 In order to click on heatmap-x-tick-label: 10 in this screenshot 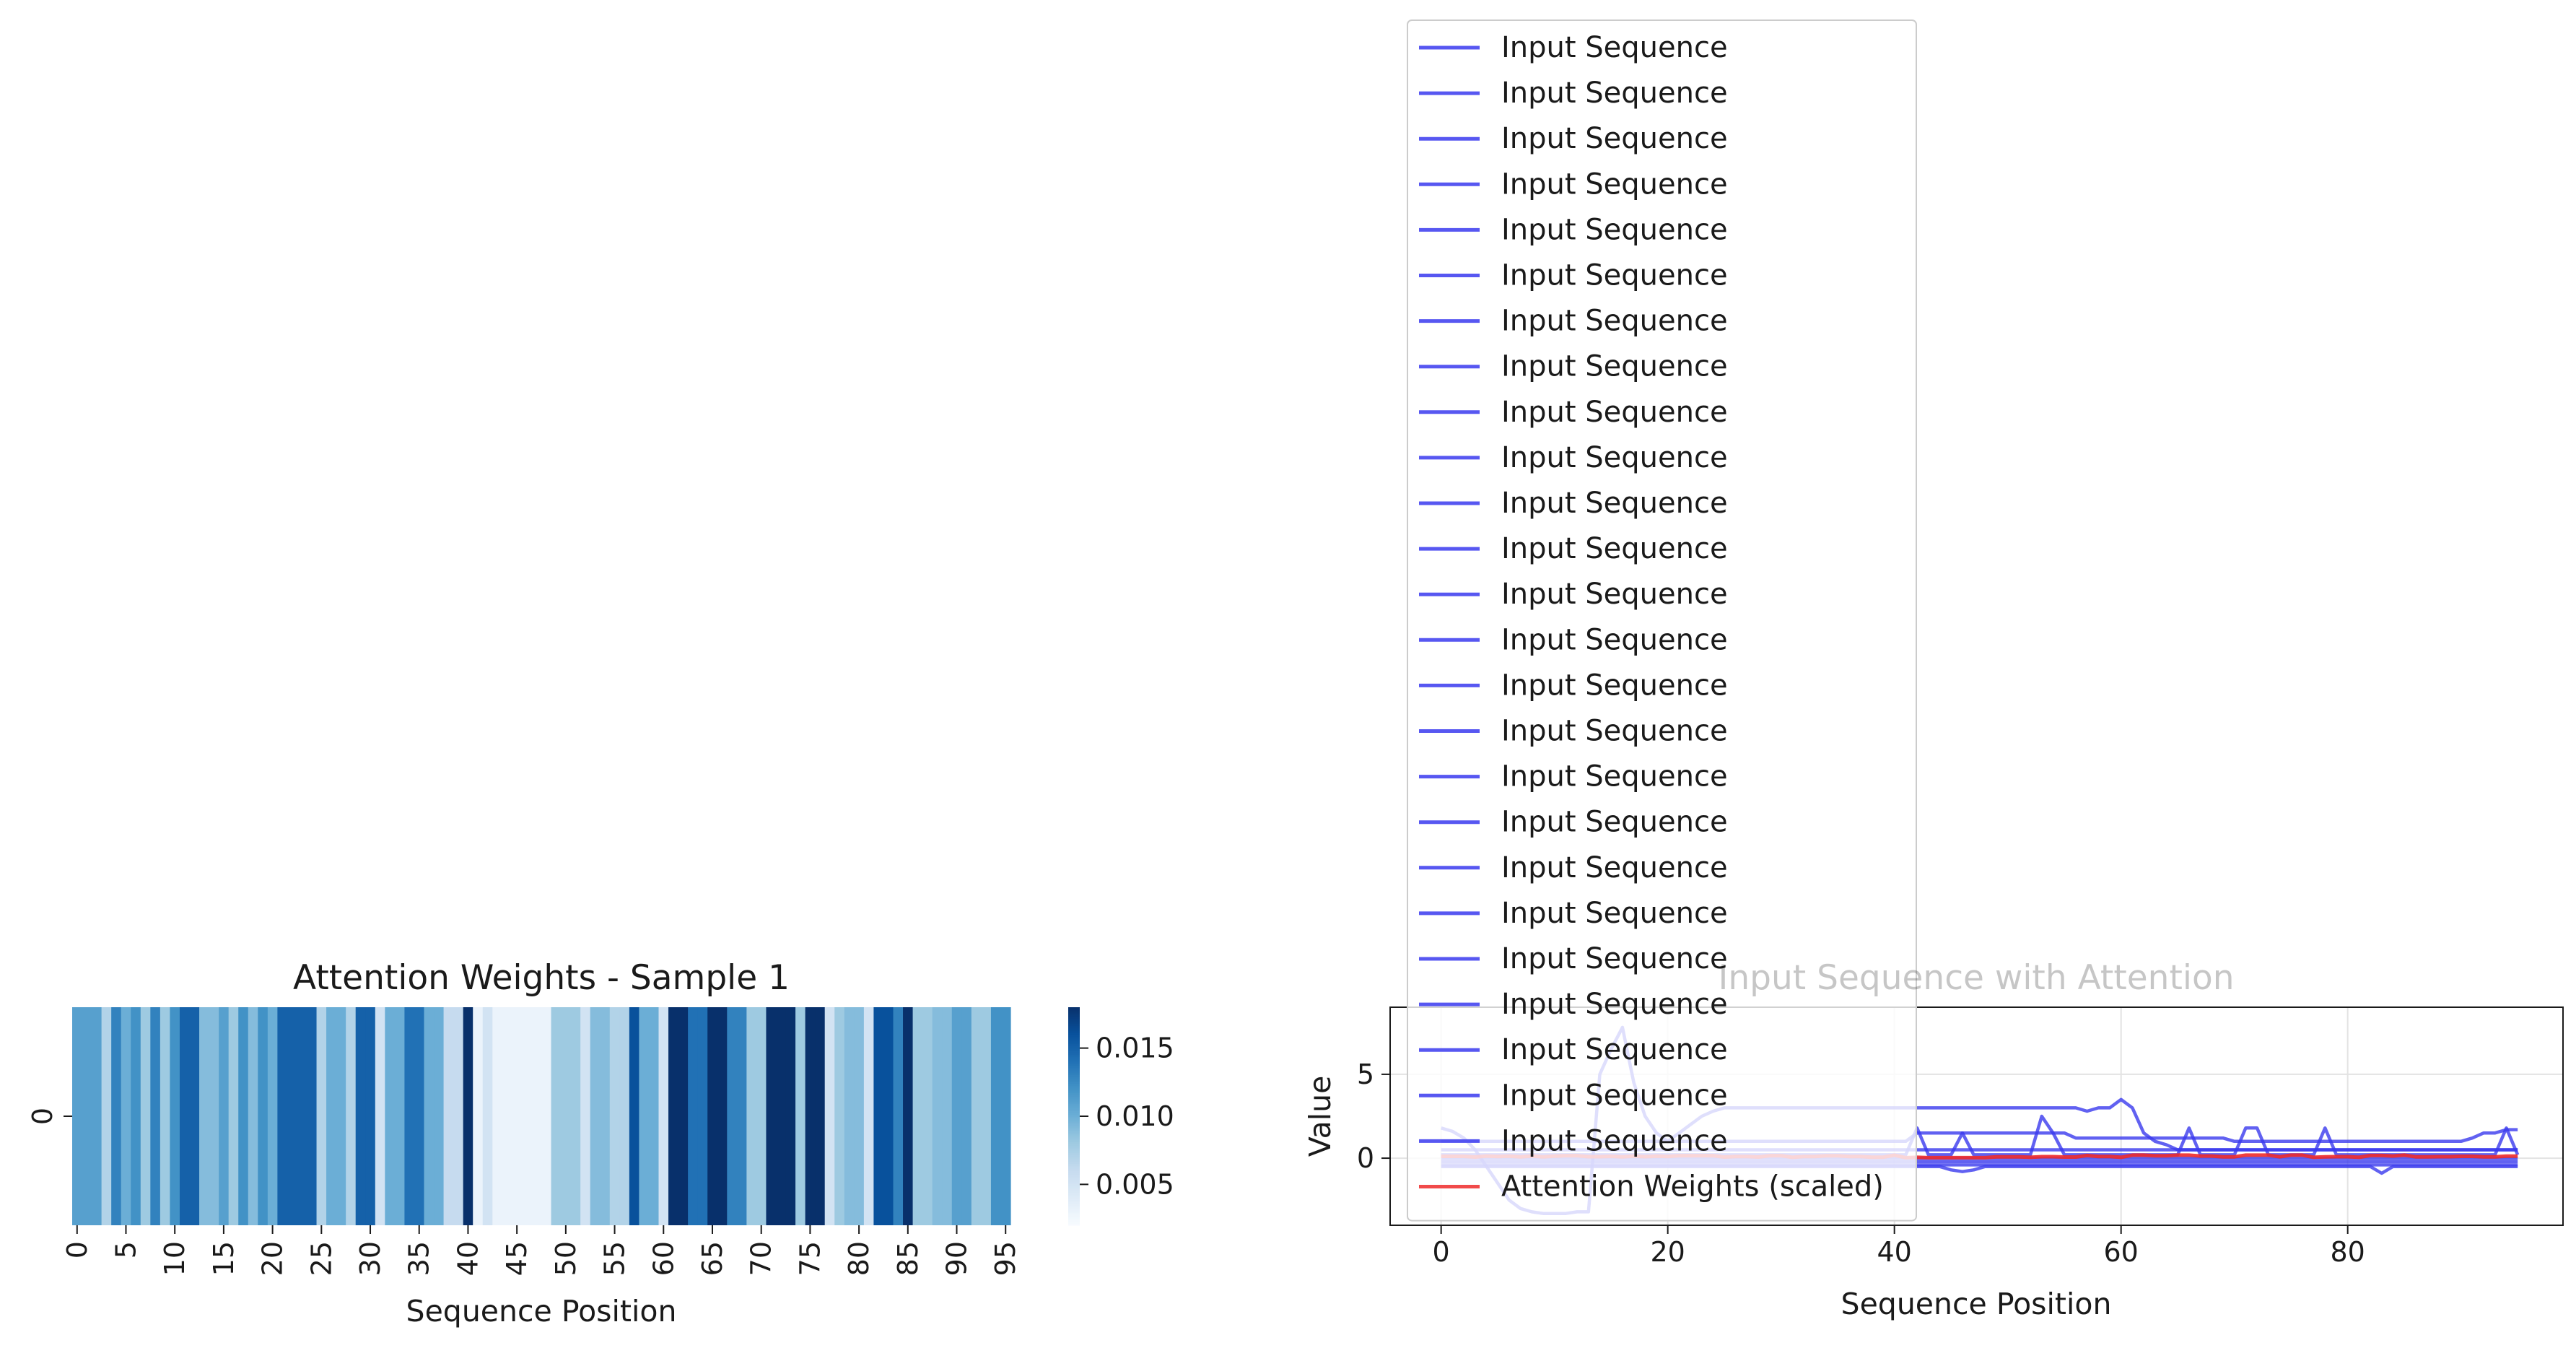, I will do `click(175, 1258)`.